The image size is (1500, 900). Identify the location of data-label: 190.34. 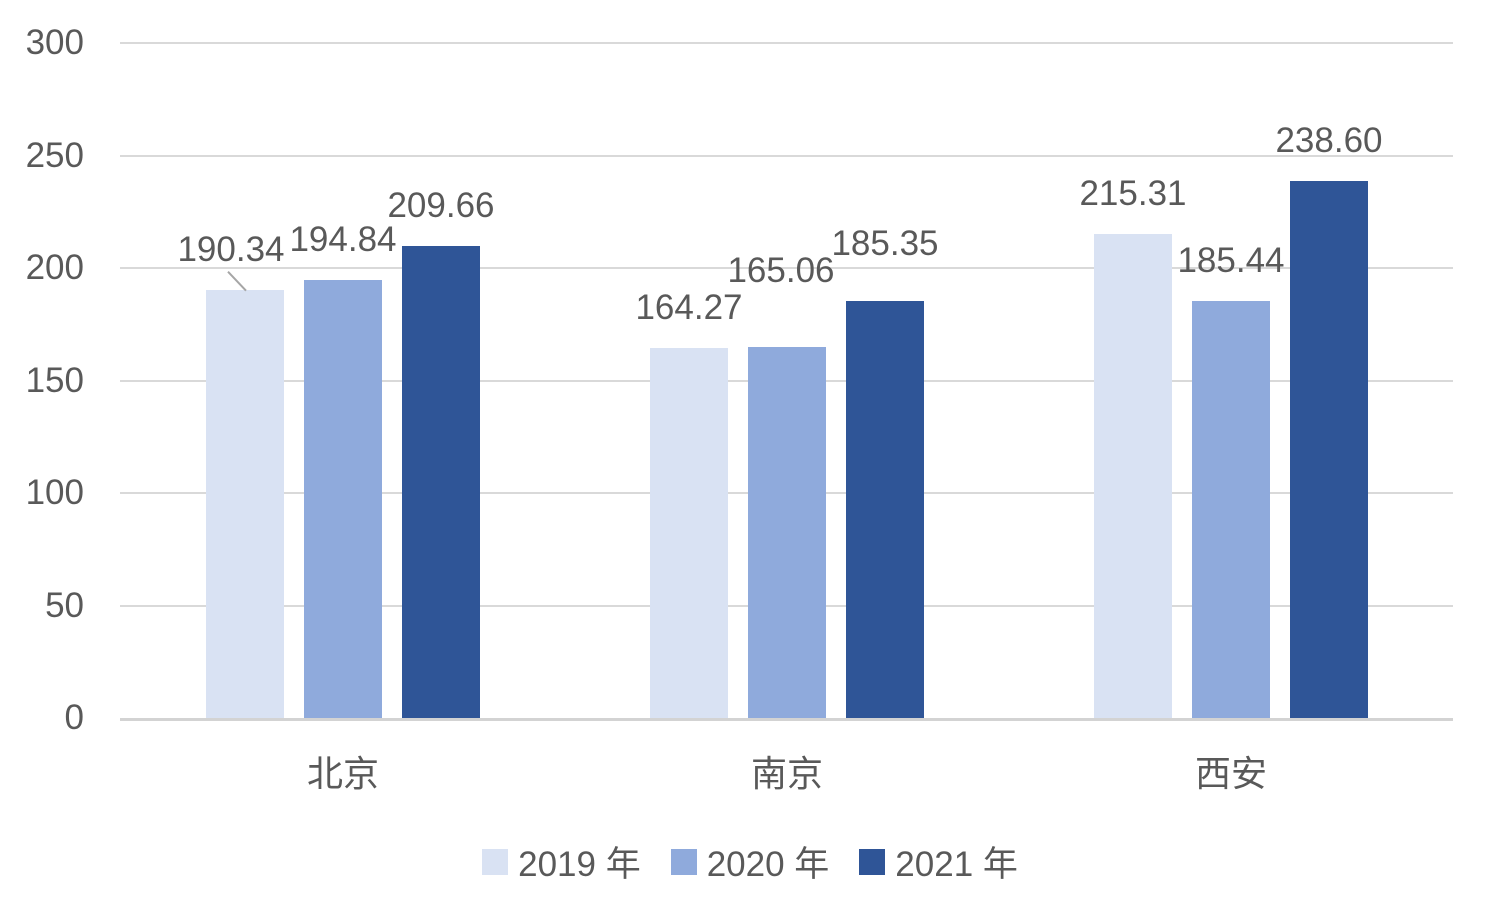
(231, 249).